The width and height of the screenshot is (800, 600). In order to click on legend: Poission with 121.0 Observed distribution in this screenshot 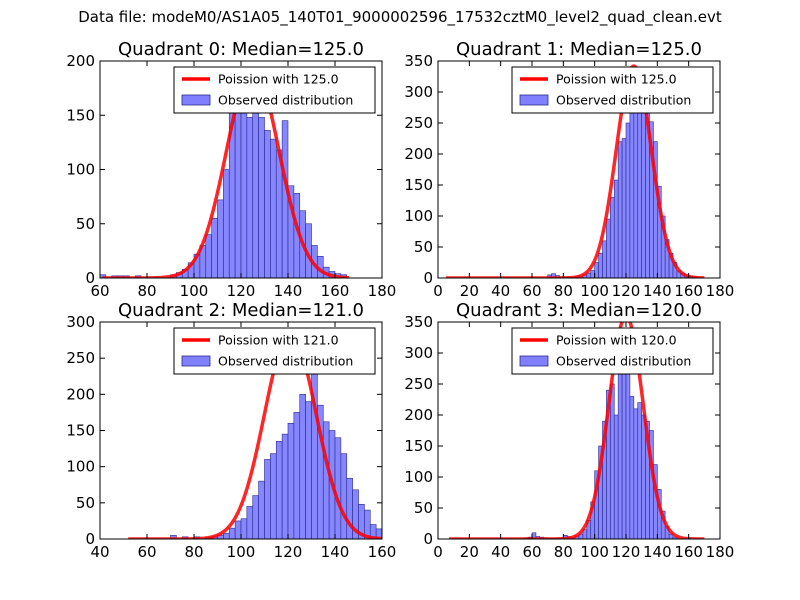, I will do `click(274, 351)`.